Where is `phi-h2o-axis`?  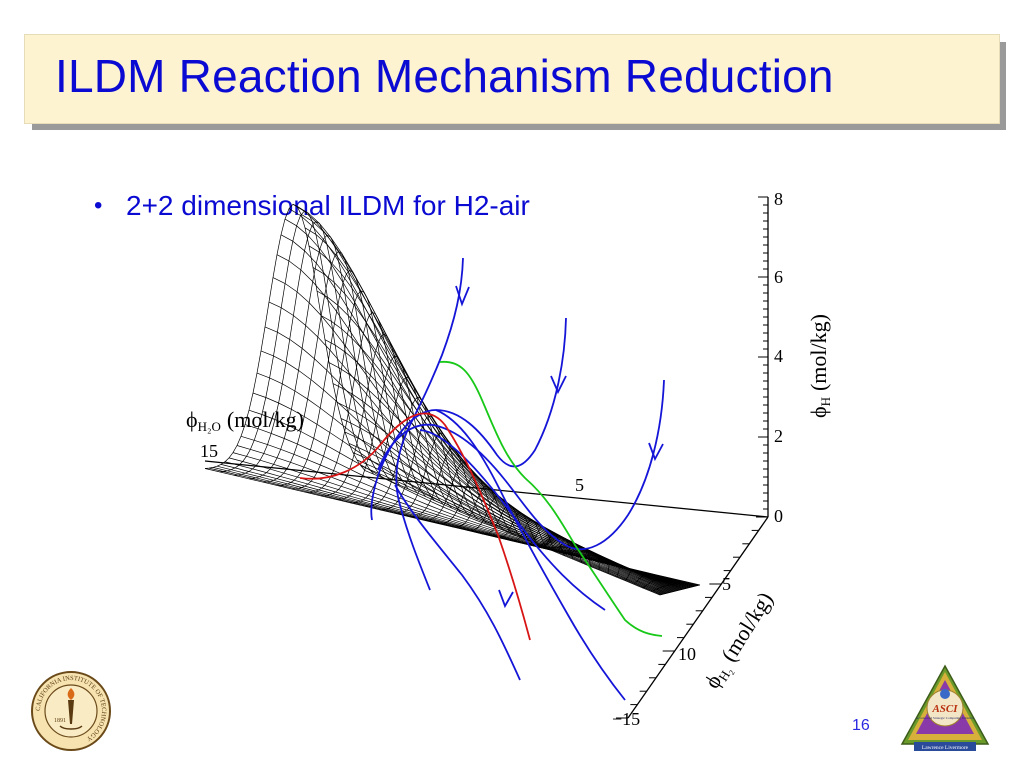
phi-h2o-axis is located at coordinates (486, 489).